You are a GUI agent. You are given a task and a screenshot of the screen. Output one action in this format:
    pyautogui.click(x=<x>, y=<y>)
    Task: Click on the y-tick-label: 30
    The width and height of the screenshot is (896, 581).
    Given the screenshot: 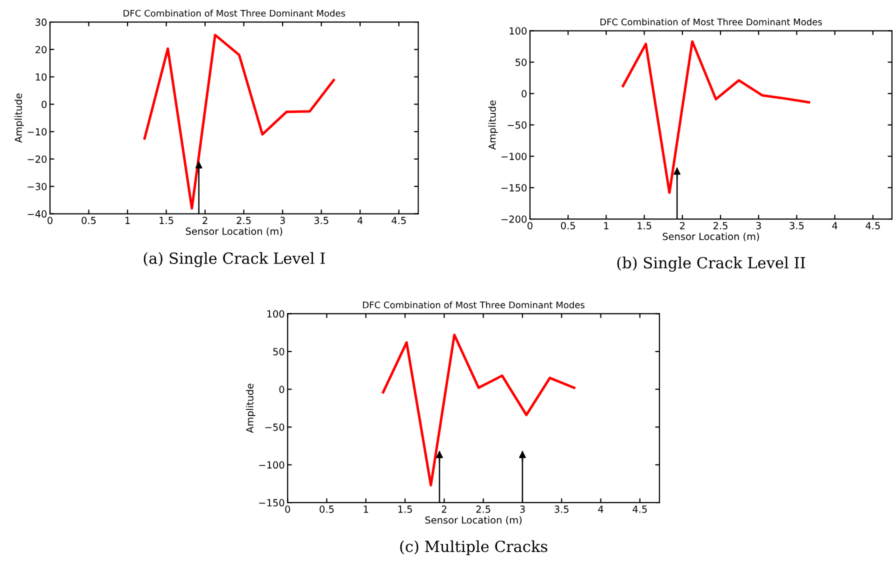 What is the action you would take?
    pyautogui.click(x=41, y=22)
    